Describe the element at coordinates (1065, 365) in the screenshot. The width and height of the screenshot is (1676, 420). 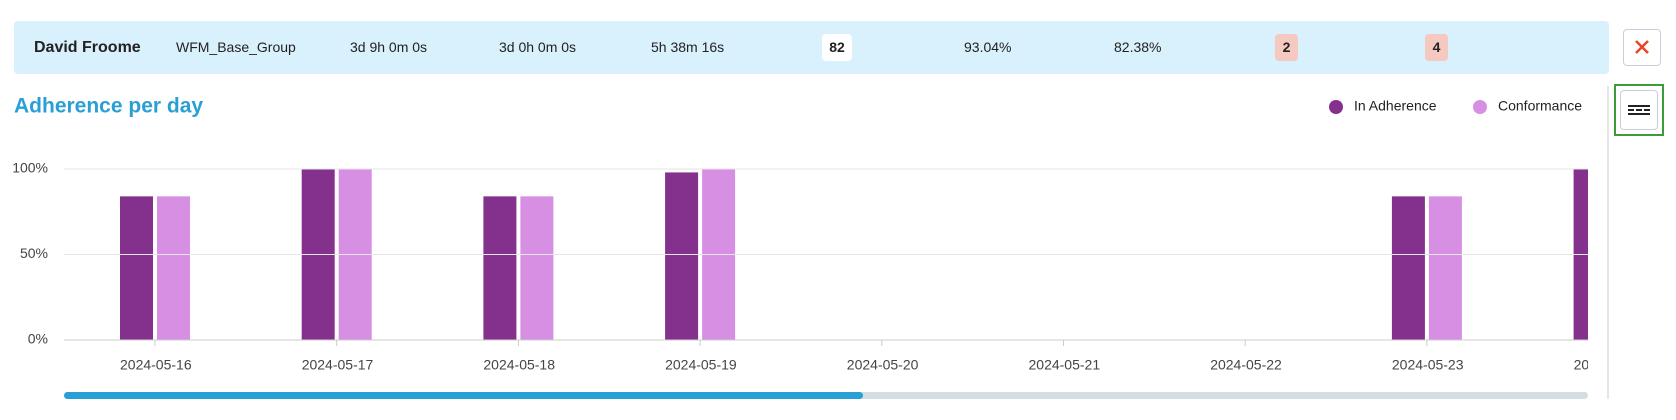
I see `x-tick-label: 2024-05-21` at that location.